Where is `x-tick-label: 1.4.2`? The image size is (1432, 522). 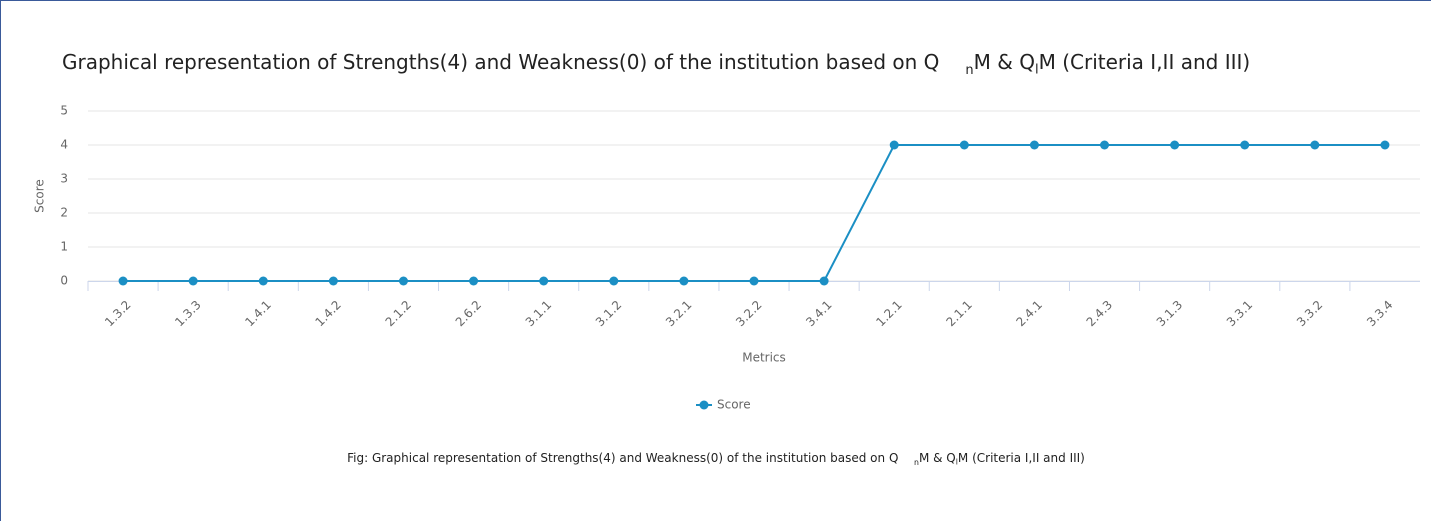
x-tick-label: 1.4.2 is located at coordinates (327, 313).